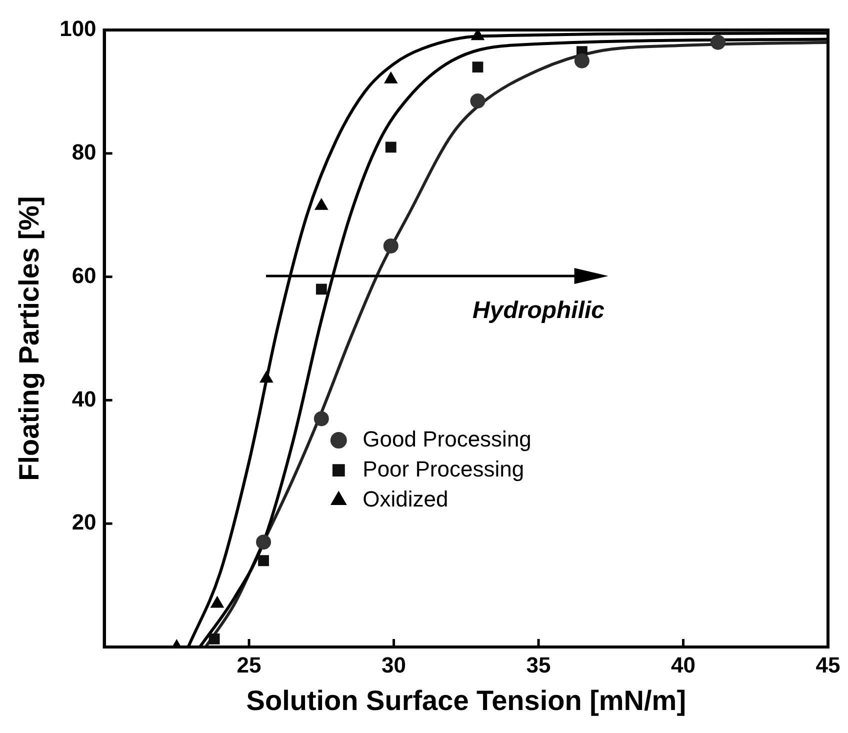  Describe the element at coordinates (443, 469) in the screenshot. I see `legend-label: Poor Processing` at that location.